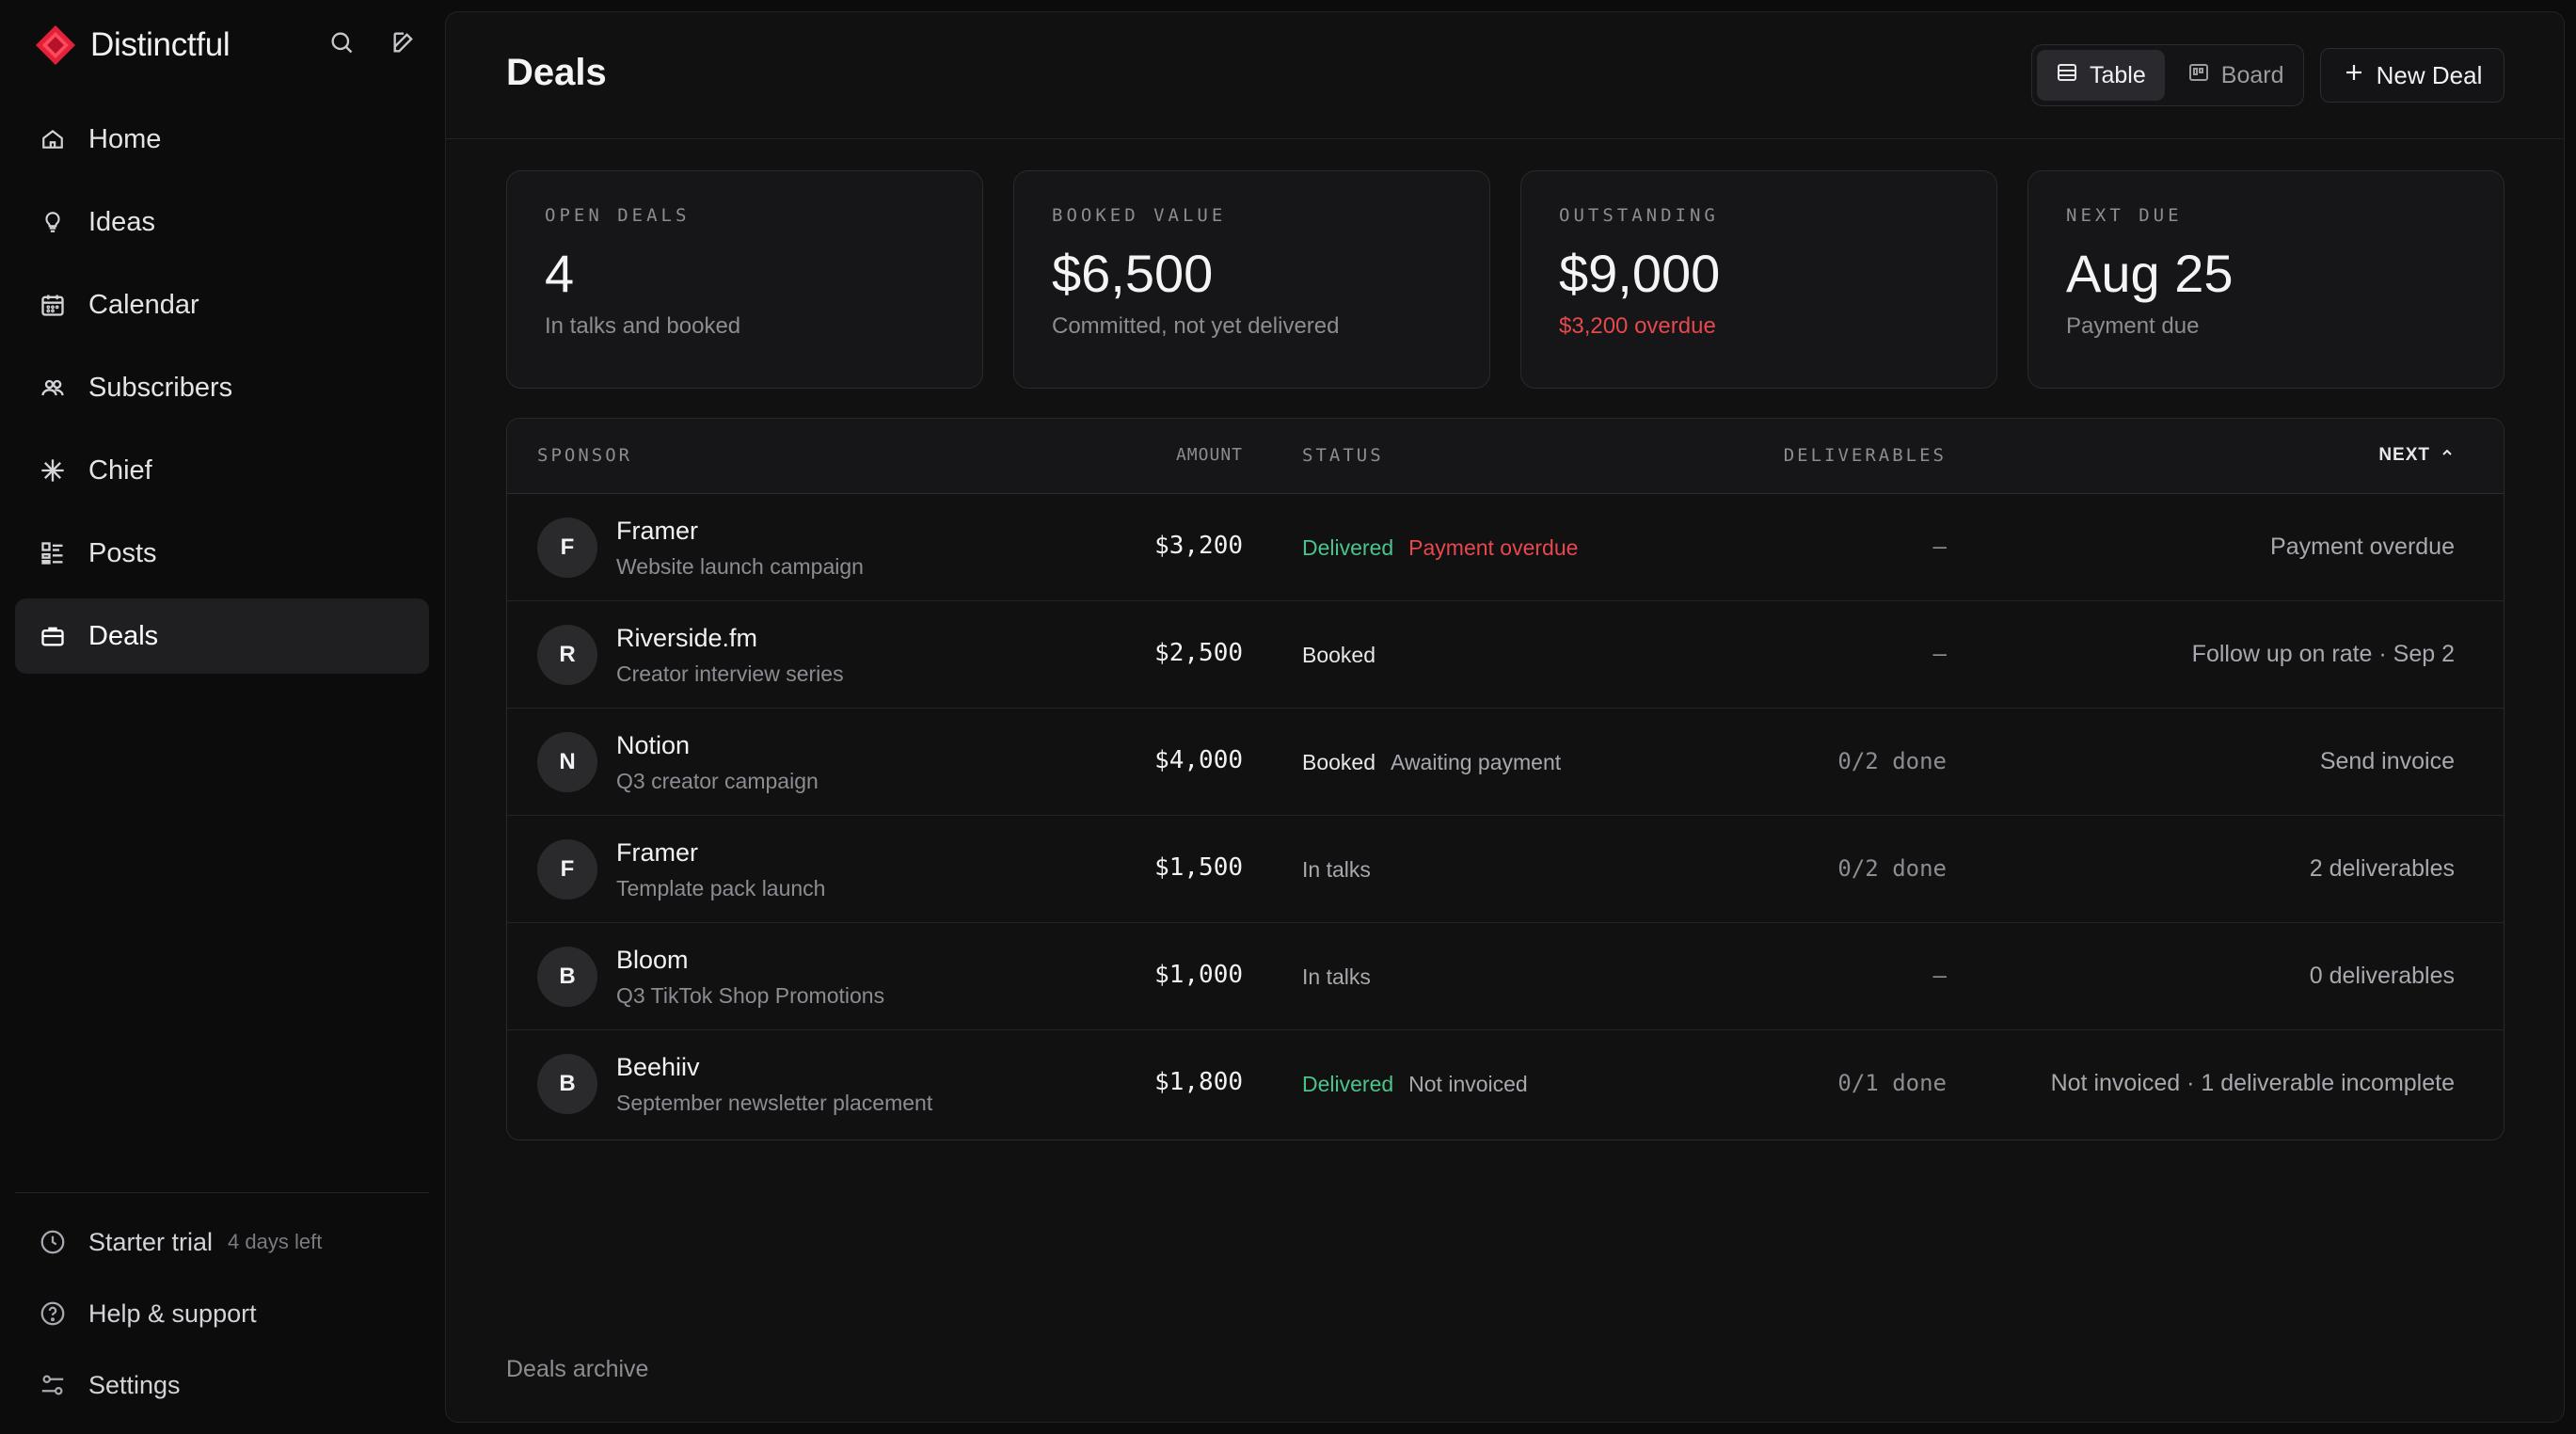 The height and width of the screenshot is (1434, 2576). Describe the element at coordinates (1209, 455) in the screenshot. I see `column-header-amount: AMOUNT` at that location.